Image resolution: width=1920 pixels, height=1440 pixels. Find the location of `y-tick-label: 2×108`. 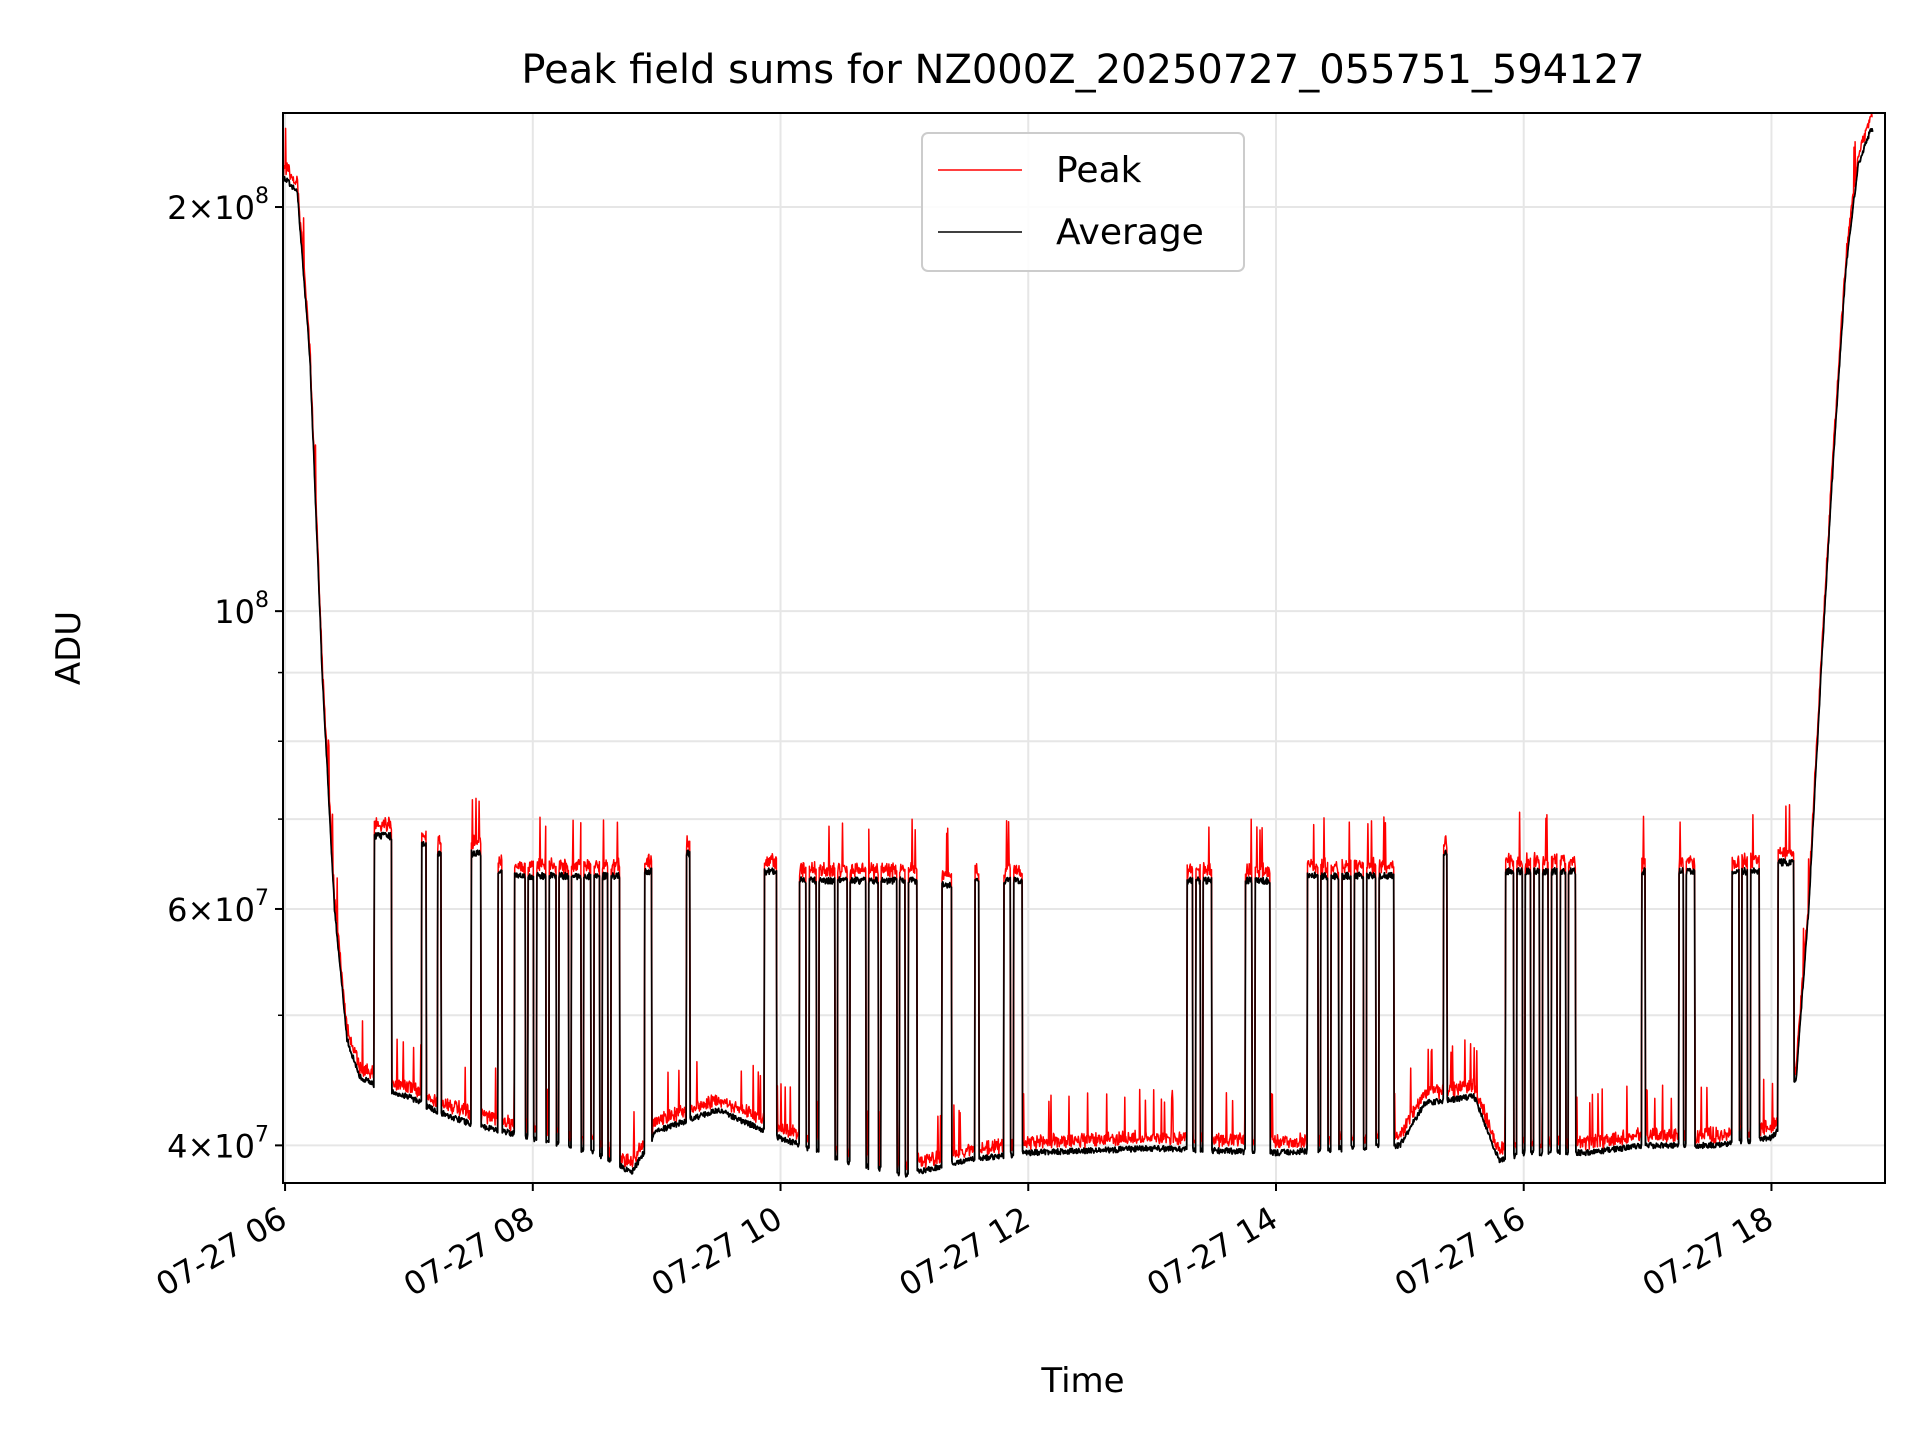

y-tick-label: 2×108 is located at coordinates (218, 205).